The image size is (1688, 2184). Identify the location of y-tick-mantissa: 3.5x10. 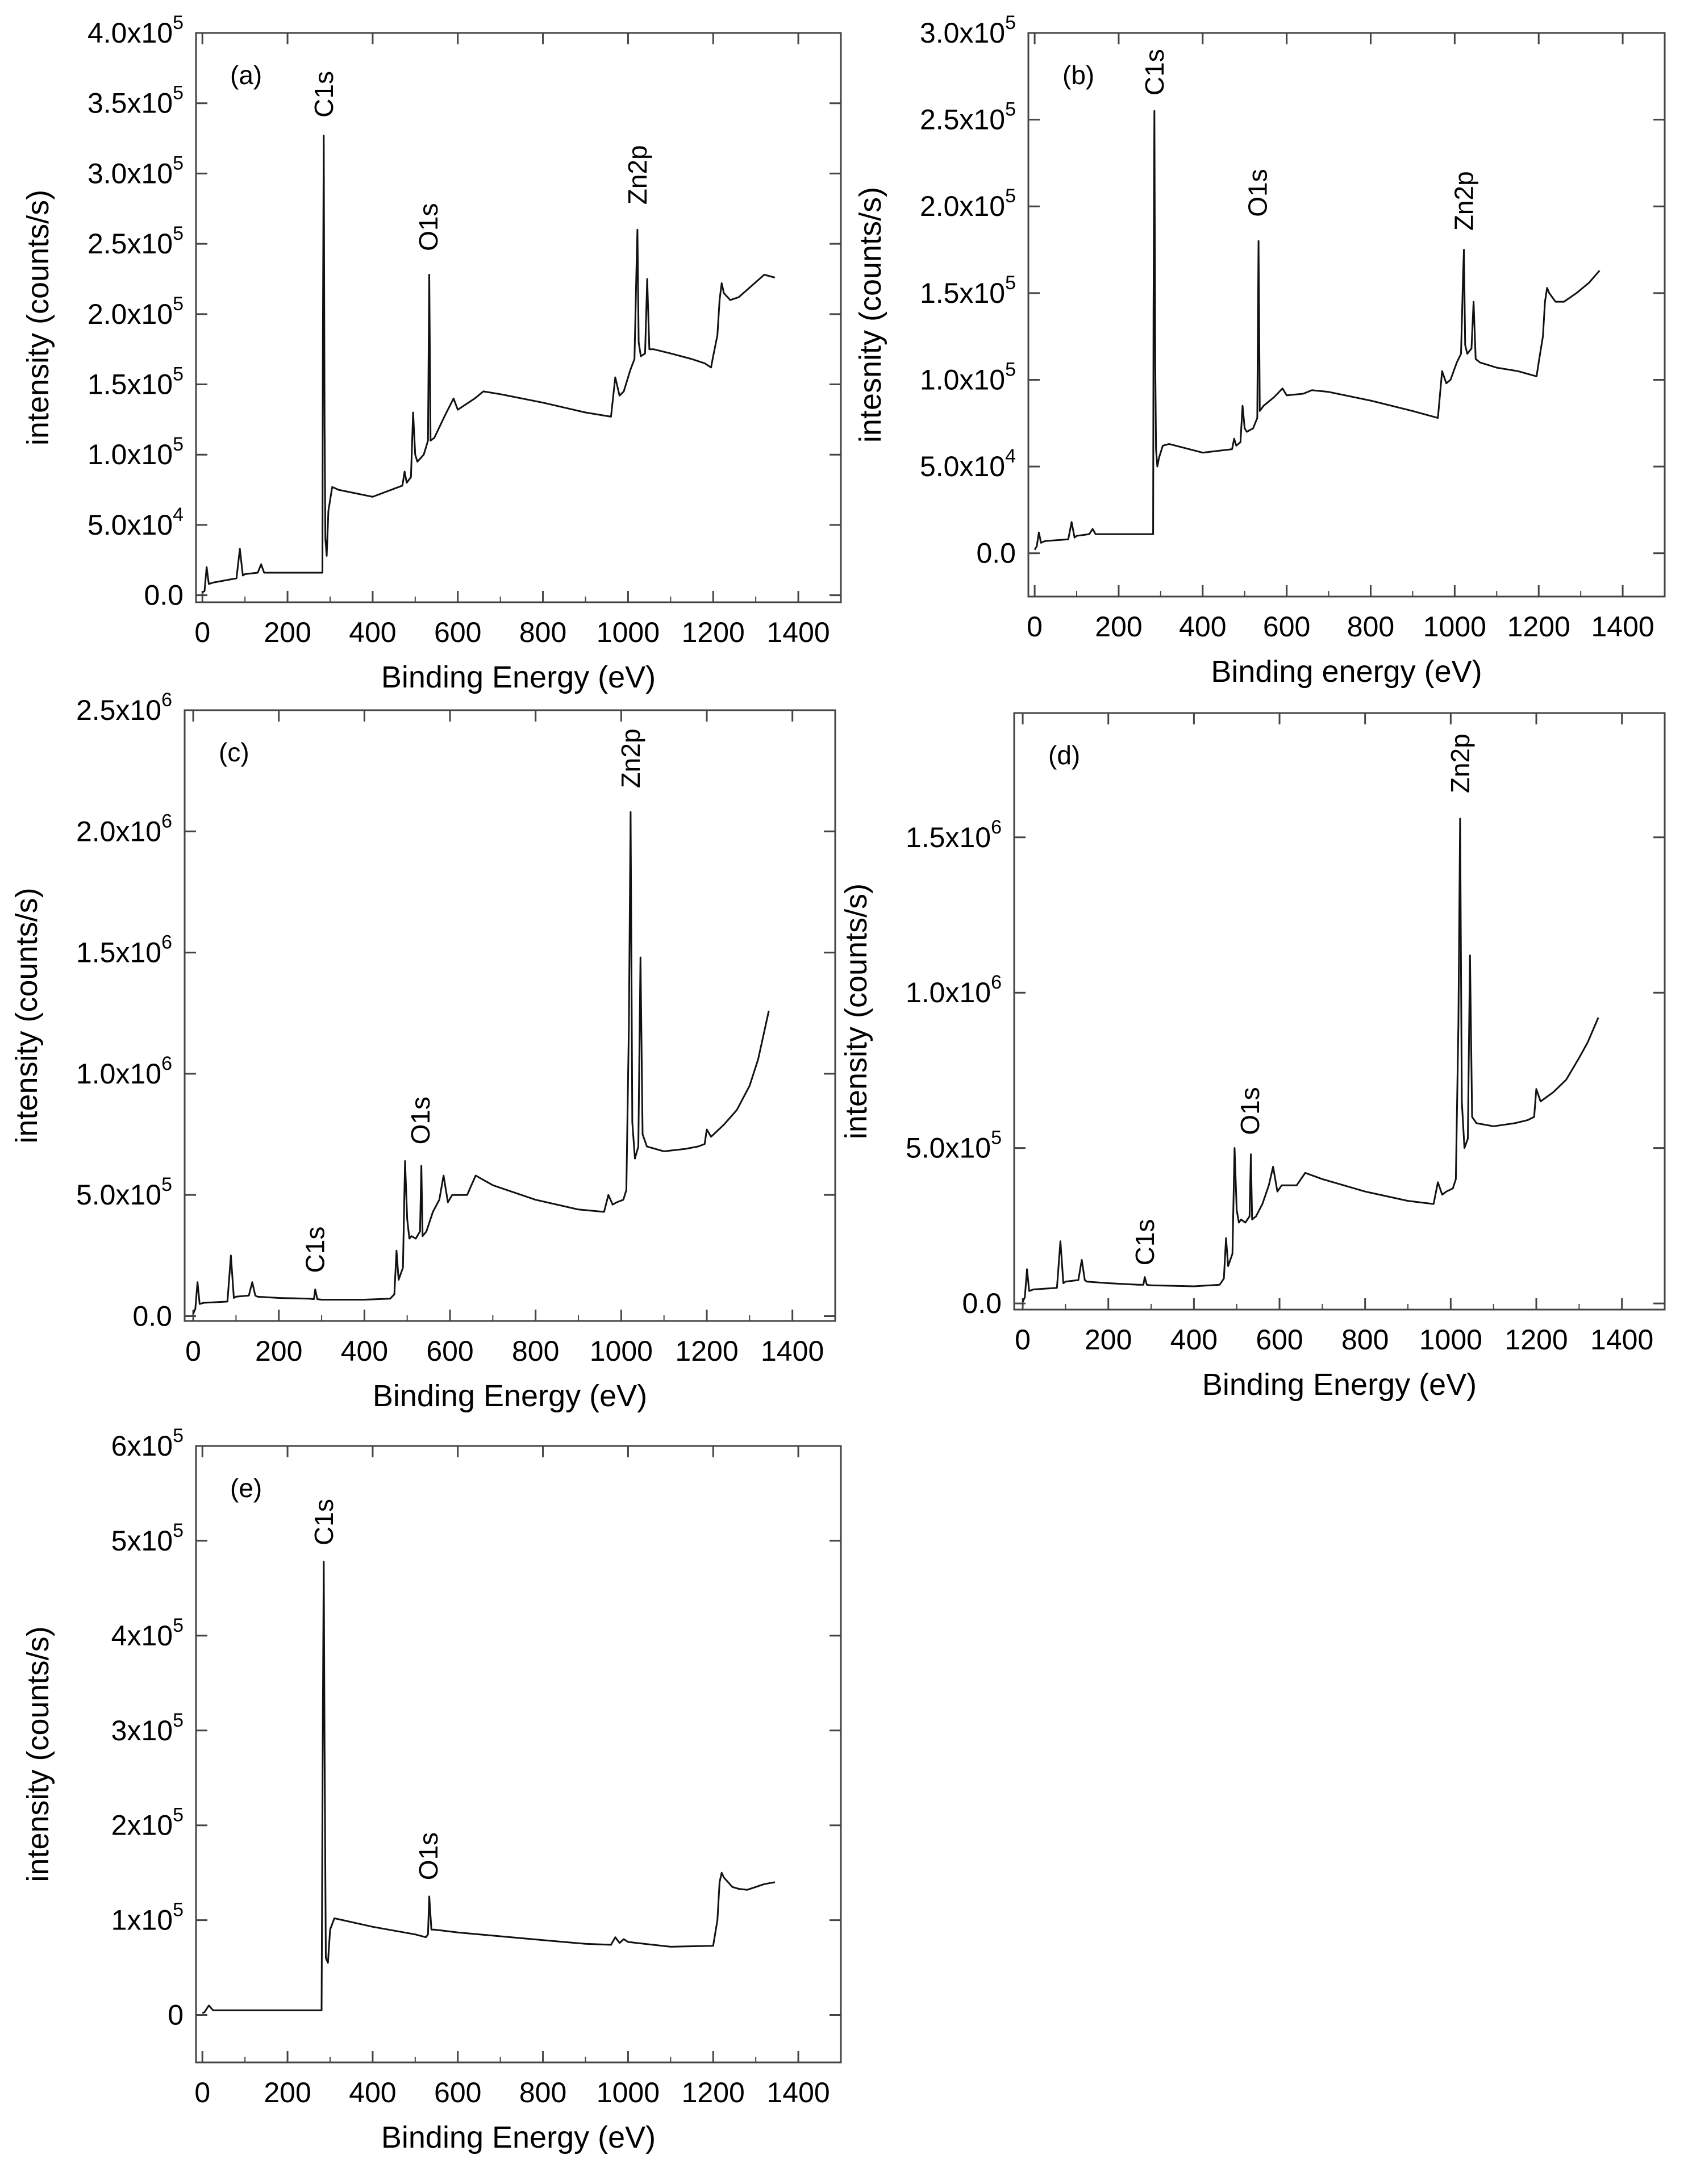
(130, 103).